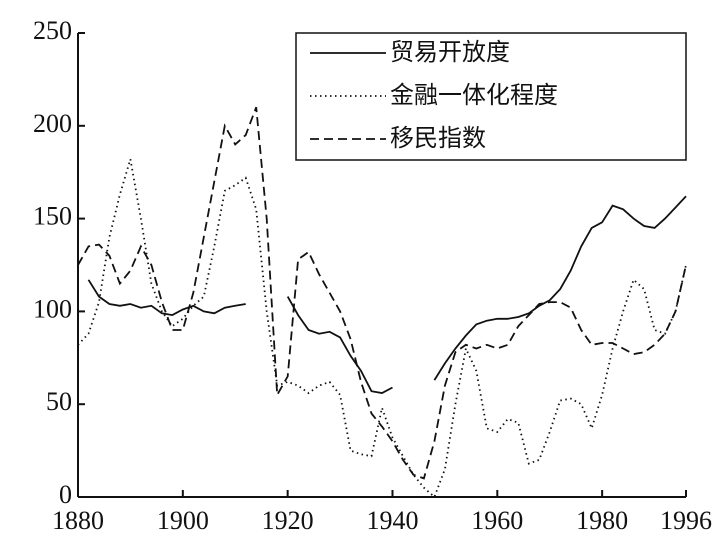  Describe the element at coordinates (52, 123) in the screenshot. I see `y-tick-label: 200` at that location.